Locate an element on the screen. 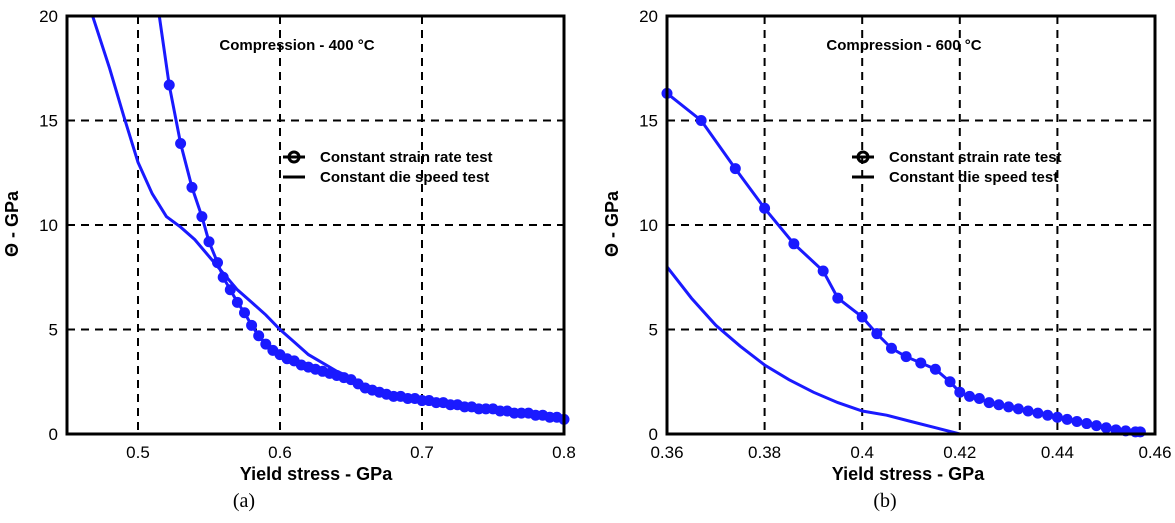  x-tick-label: 0.6 is located at coordinates (280, 452).